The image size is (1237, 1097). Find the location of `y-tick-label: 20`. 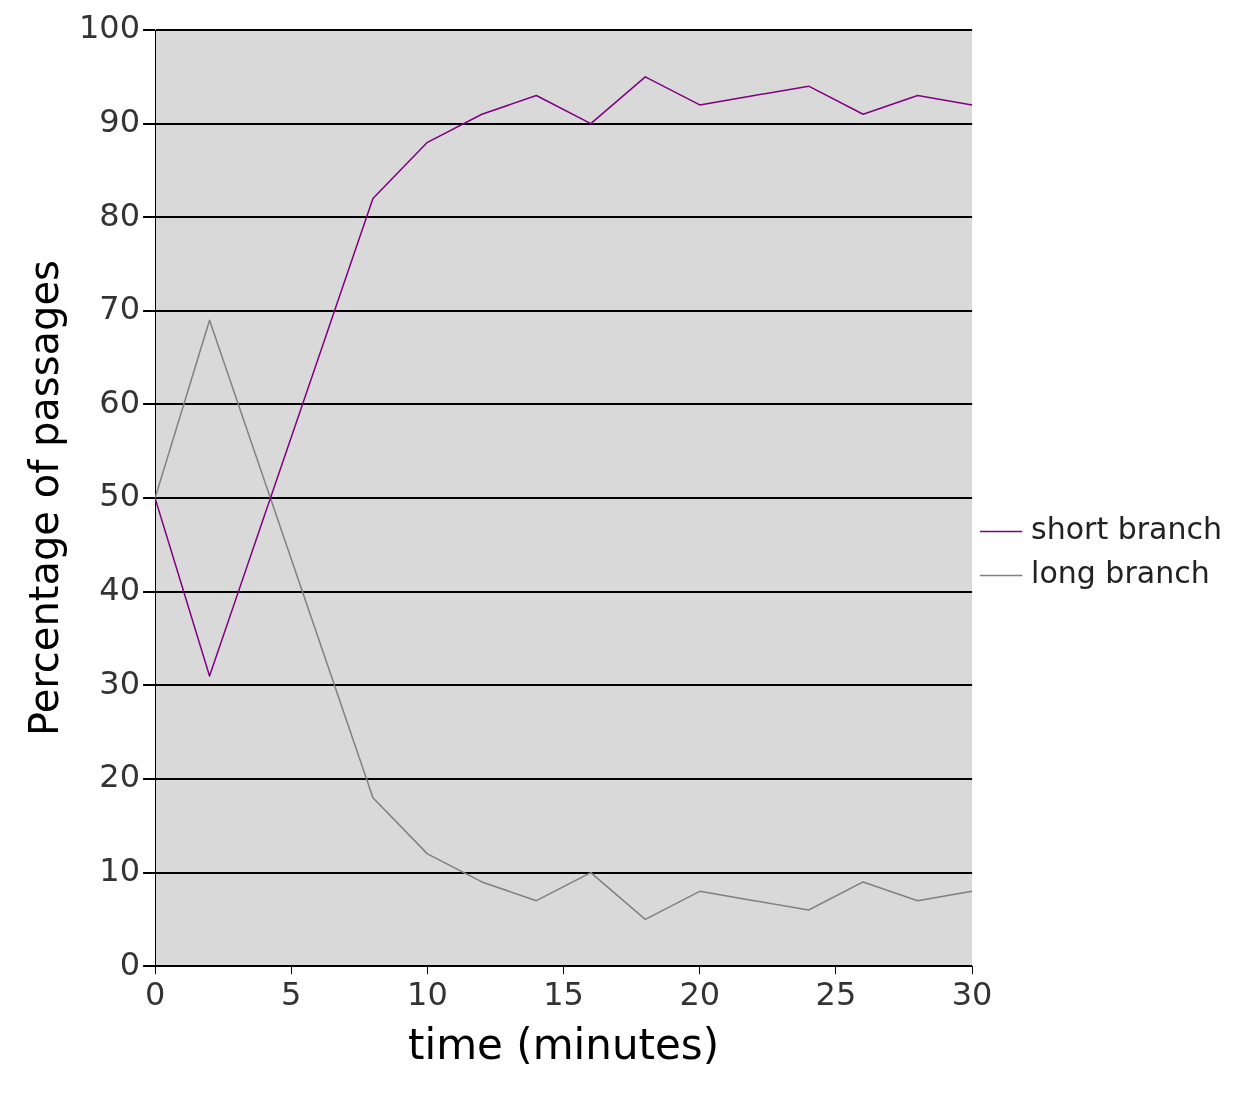

y-tick-label: 20 is located at coordinates (120, 776).